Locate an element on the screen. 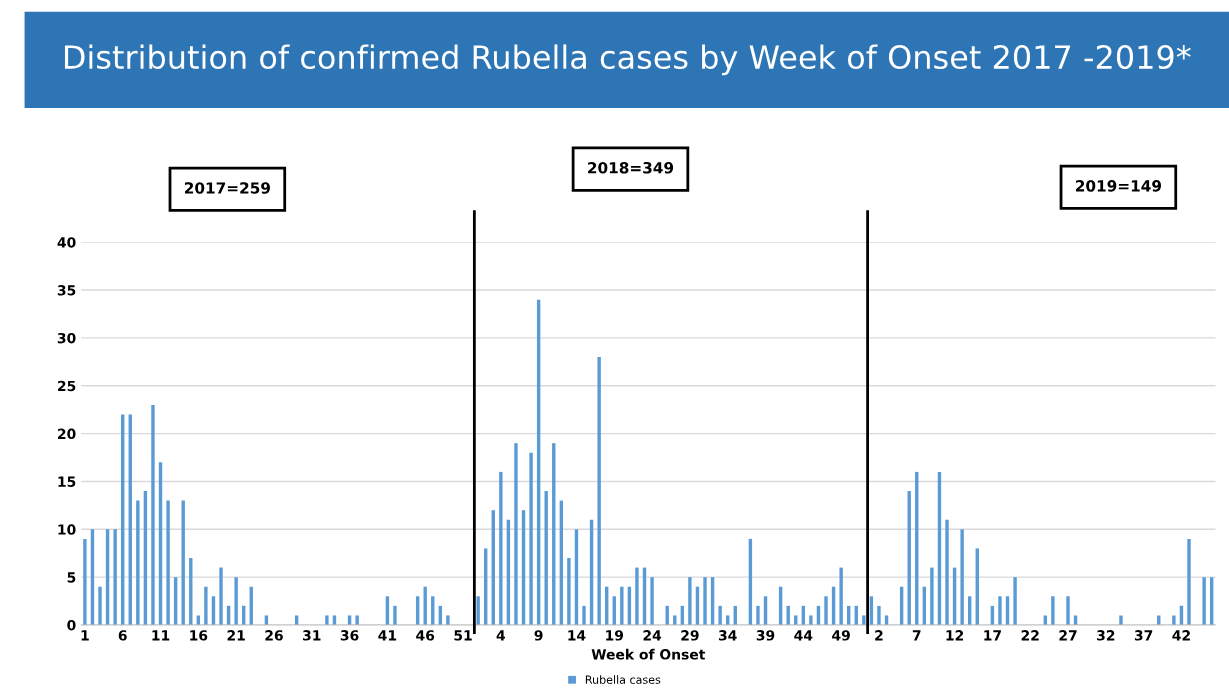  text: 2019=149 is located at coordinates (1118, 186).